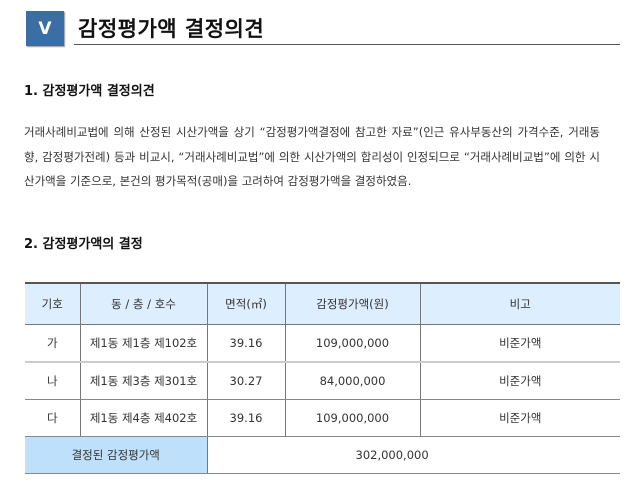 This screenshot has height=480, width=640. Describe the element at coordinates (116, 455) in the screenshot. I see `total-label: 결정된 감정평가액` at that location.